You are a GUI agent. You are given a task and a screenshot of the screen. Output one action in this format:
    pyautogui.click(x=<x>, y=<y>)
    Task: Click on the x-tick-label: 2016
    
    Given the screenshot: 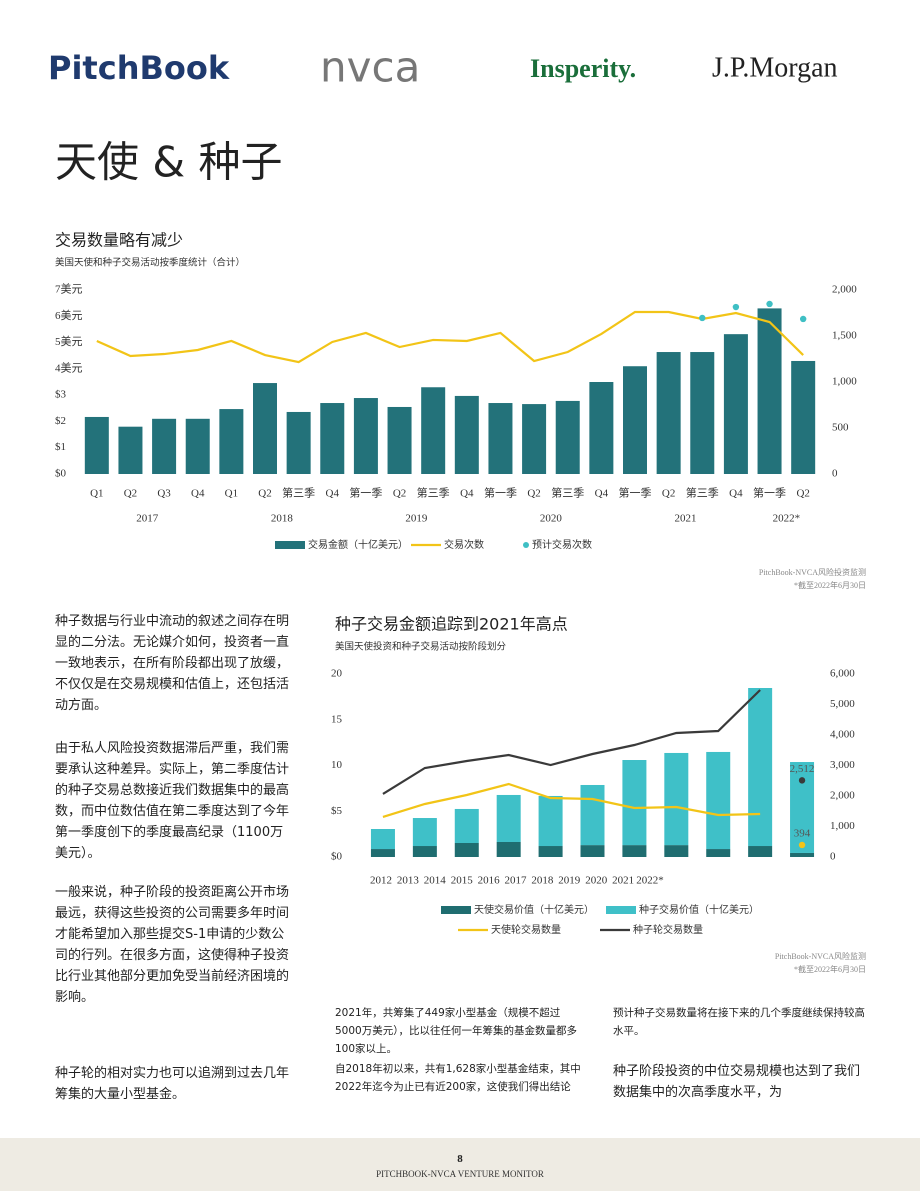 What is the action you would take?
    pyautogui.click(x=489, y=881)
    